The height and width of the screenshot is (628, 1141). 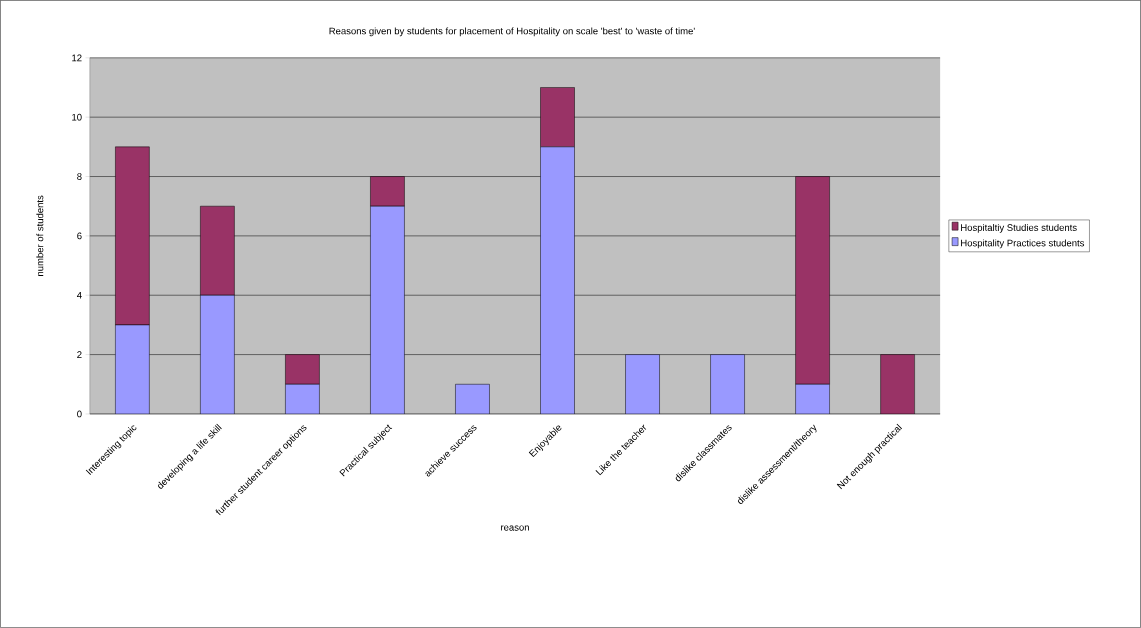 I want to click on legend-label: Hospitality Practices students, so click(x=1023, y=244).